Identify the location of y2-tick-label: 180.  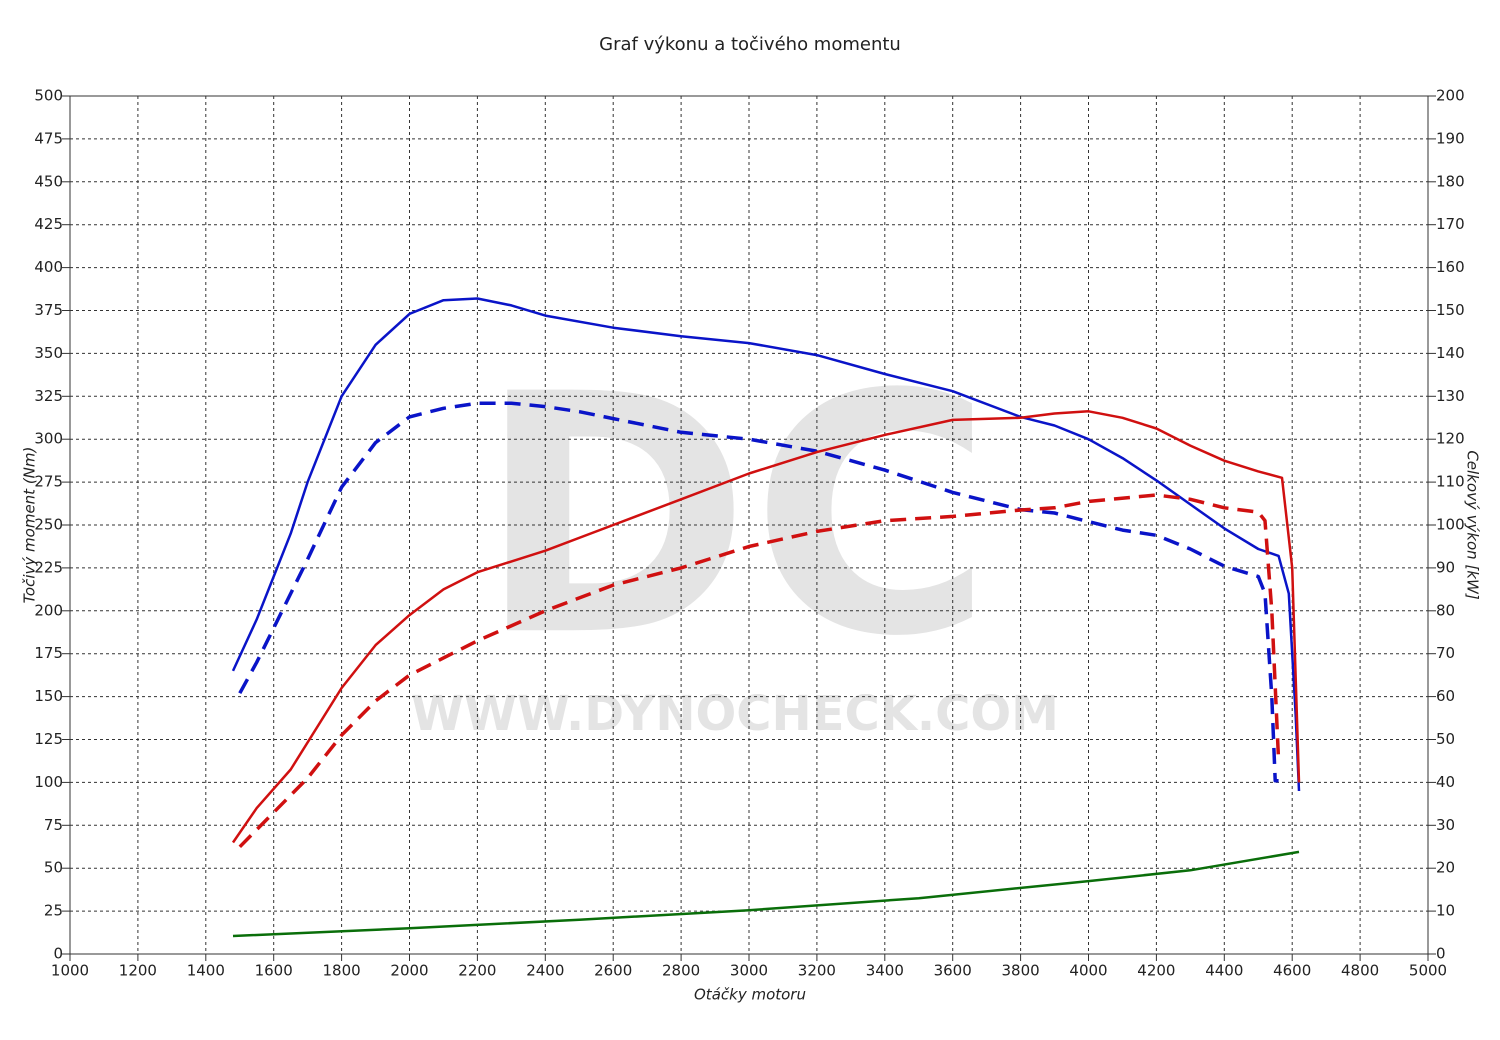
(1450, 181).